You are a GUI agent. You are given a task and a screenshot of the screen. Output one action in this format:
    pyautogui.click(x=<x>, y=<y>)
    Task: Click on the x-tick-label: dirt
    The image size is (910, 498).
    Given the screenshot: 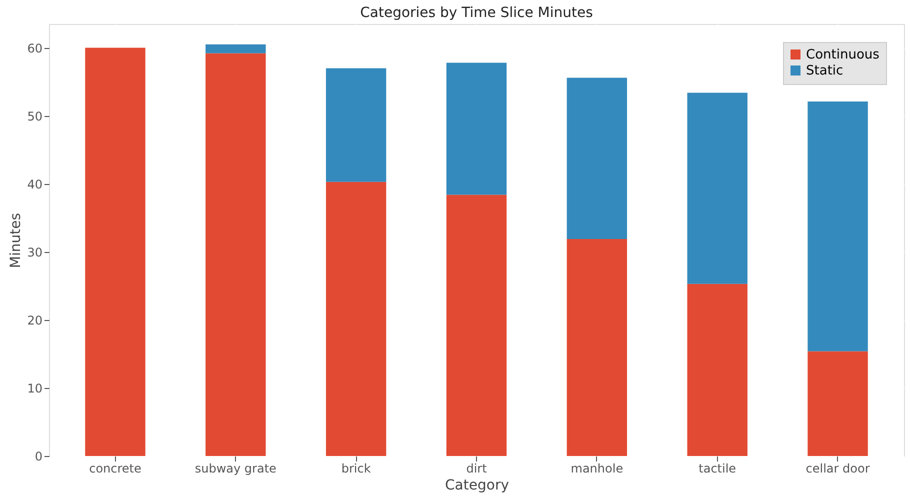 What is the action you would take?
    pyautogui.click(x=477, y=469)
    